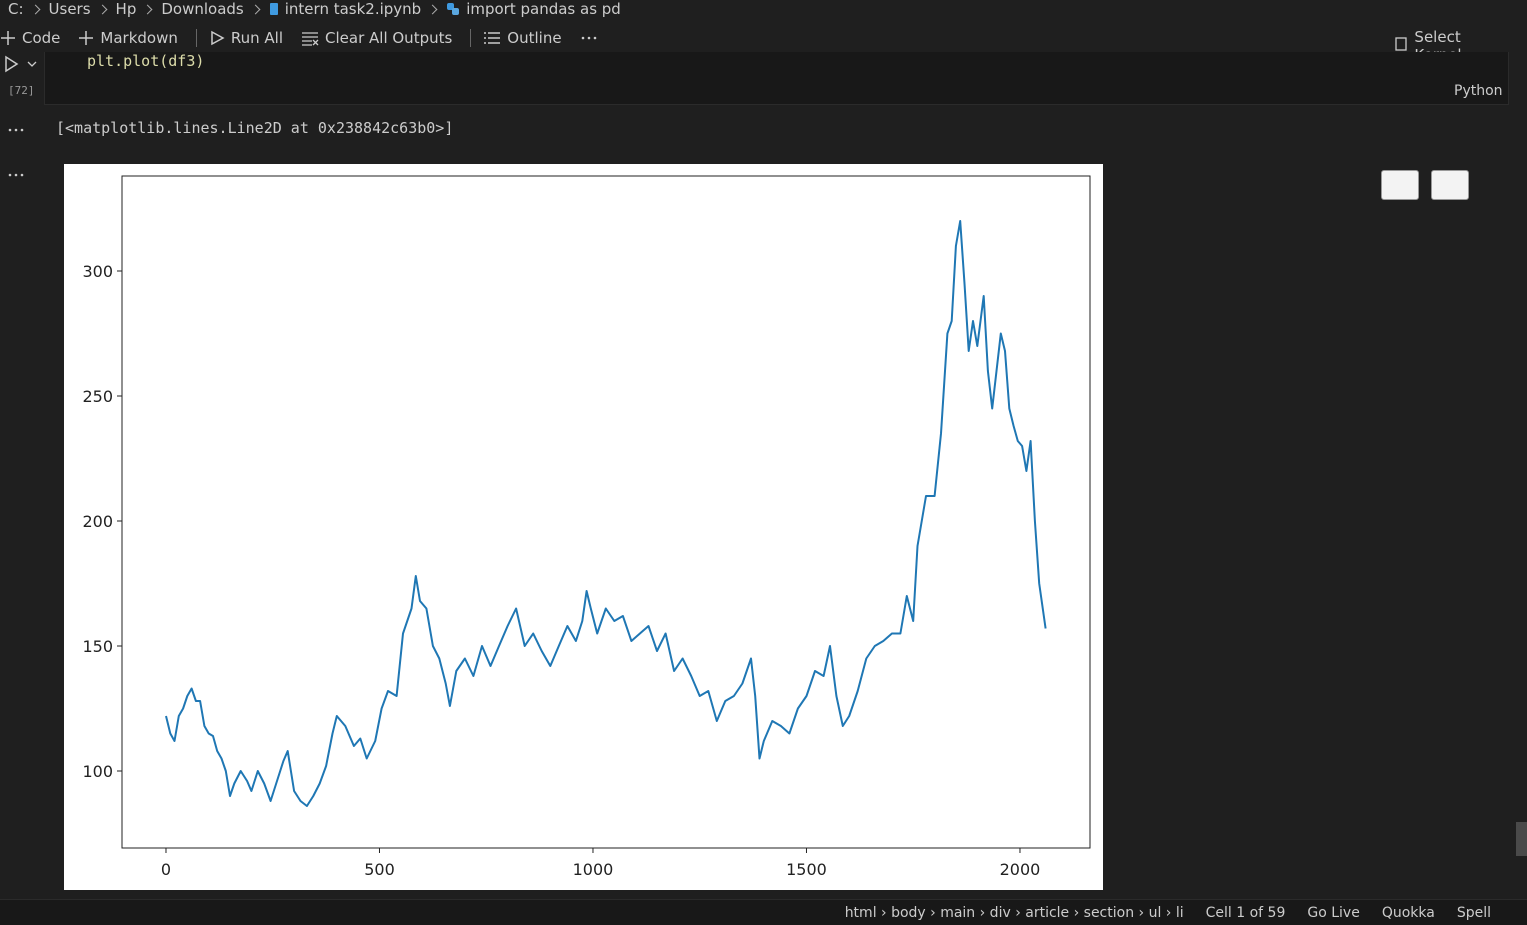 Image resolution: width=1527 pixels, height=925 pixels. What do you see at coordinates (139, 38) in the screenshot?
I see `label: Markdown` at bounding box center [139, 38].